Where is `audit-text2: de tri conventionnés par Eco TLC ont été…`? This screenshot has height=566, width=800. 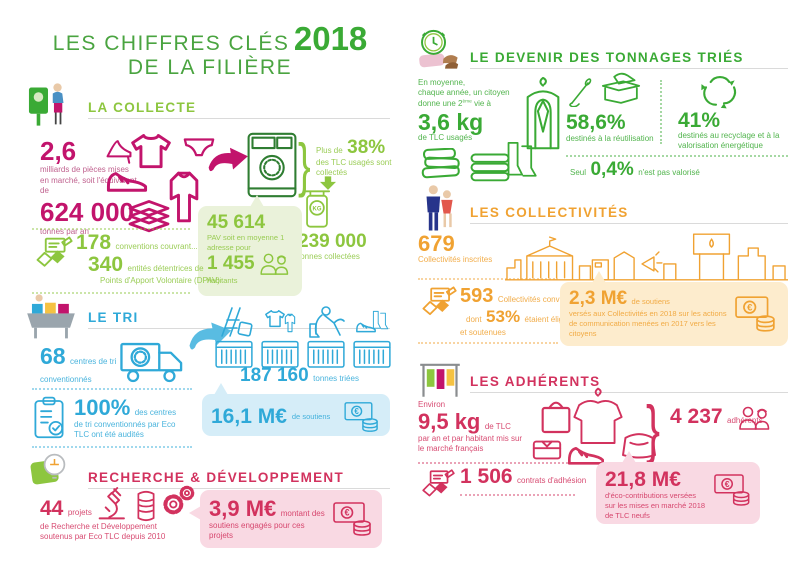 audit-text2: de tri conventionnés par Eco TLC ont été… is located at coordinates (125, 430).